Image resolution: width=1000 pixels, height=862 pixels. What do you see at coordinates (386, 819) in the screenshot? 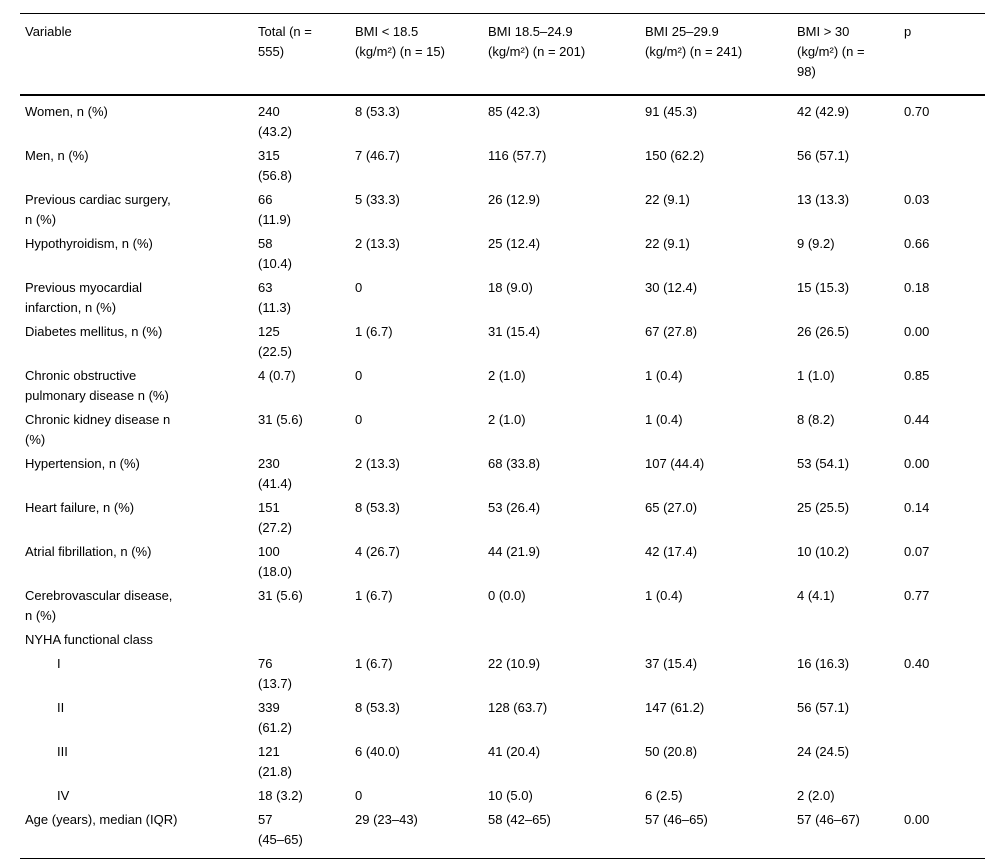
I see `cell-bmi1: 29 (23–43)` at bounding box center [386, 819].